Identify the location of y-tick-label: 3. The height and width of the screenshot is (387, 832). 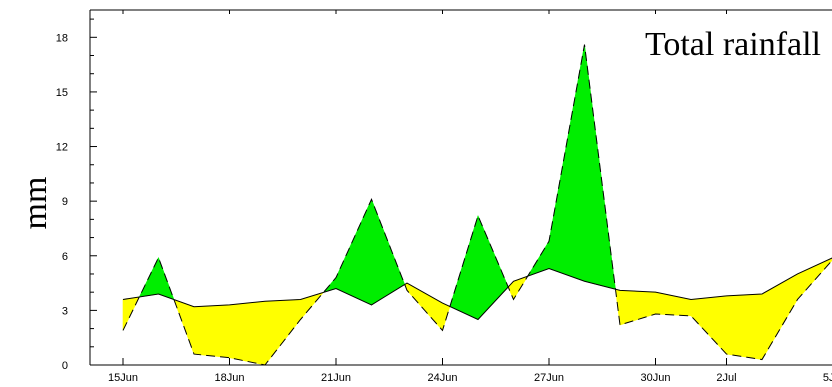
(65, 311).